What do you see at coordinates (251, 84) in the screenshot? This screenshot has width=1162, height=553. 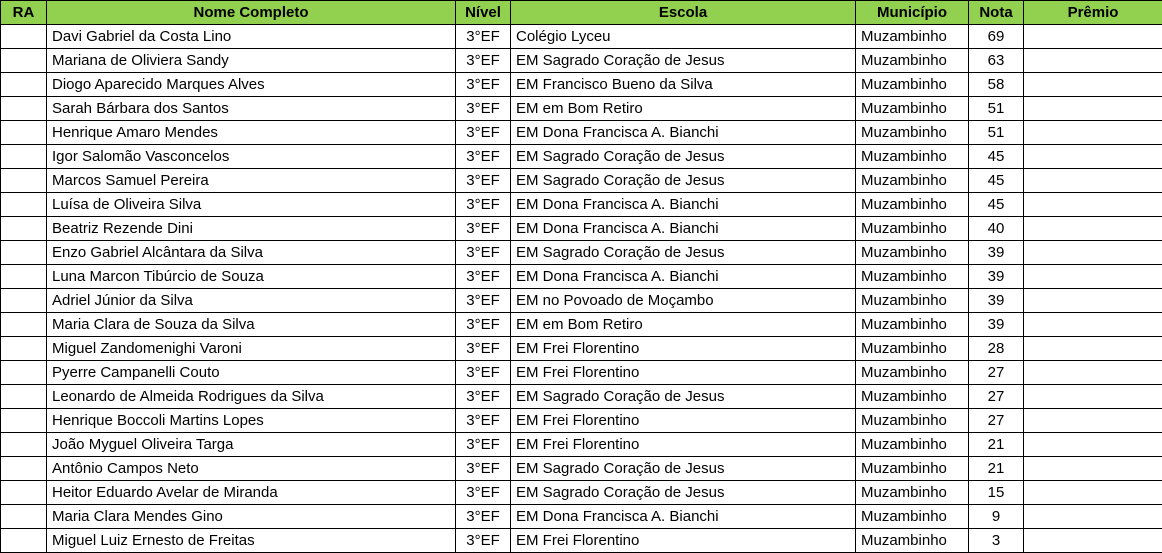 I see `cell-nome: Diogo Aparecido Marques Alves` at bounding box center [251, 84].